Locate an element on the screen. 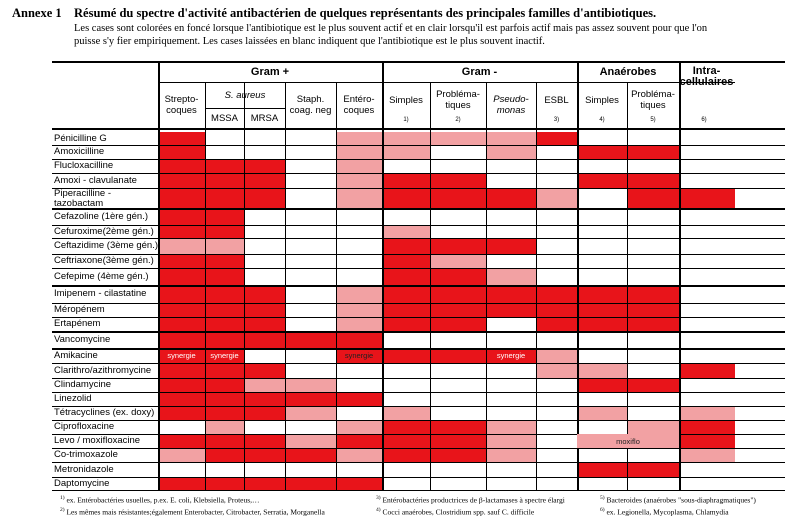 This screenshot has height=532, width=800. column-note: 6) is located at coordinates (704, 119).